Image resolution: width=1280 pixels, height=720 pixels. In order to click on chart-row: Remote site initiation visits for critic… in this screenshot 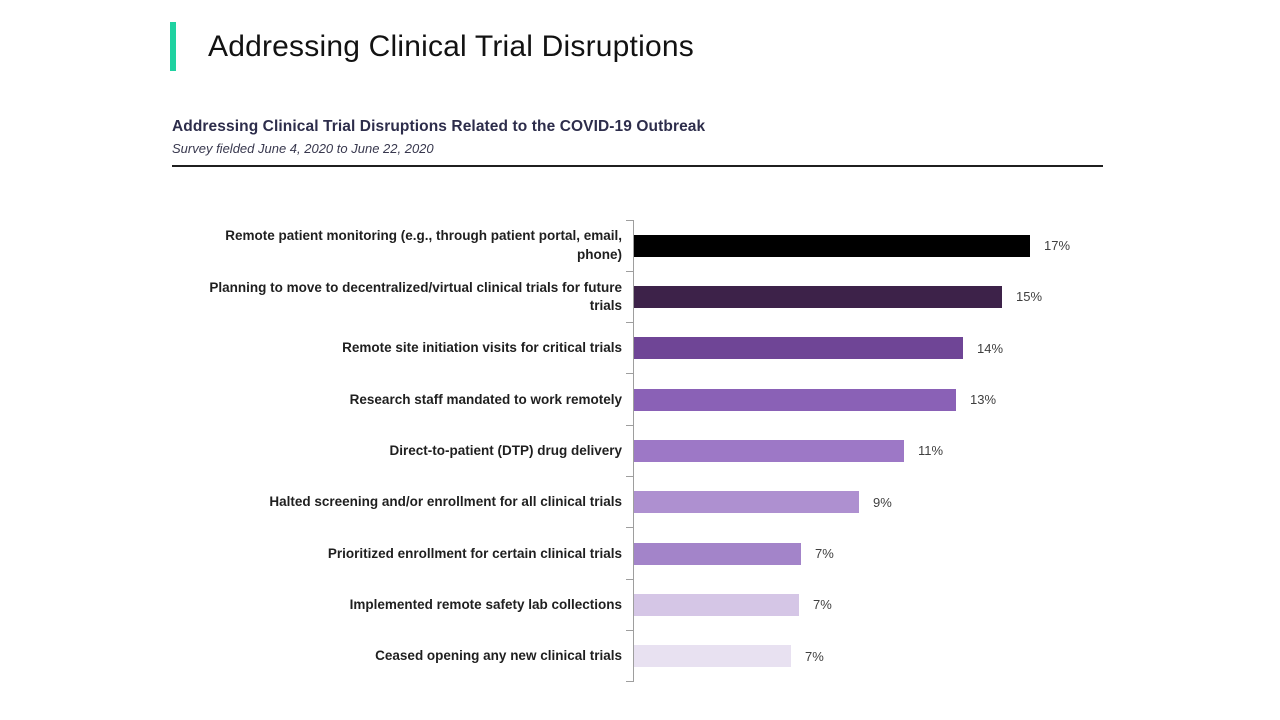, I will do `click(685, 348)`.